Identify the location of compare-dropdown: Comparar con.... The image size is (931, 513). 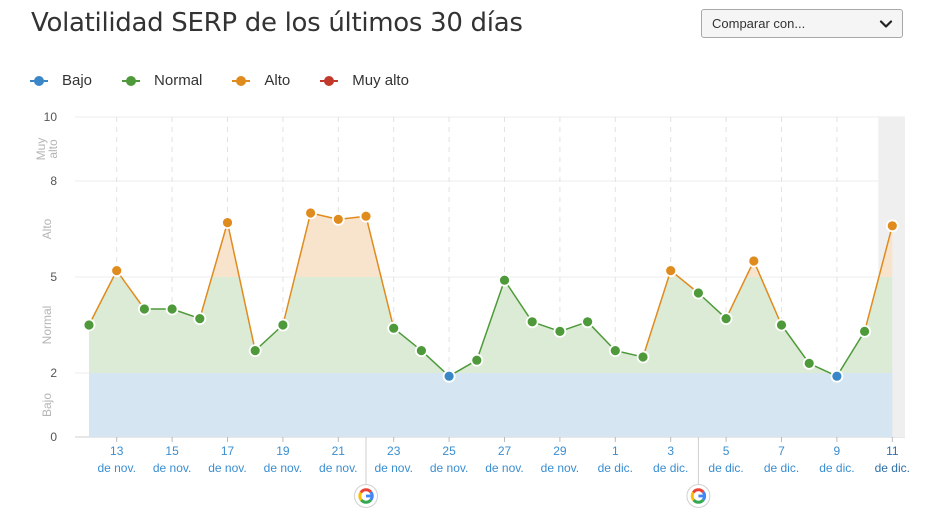
(802, 23).